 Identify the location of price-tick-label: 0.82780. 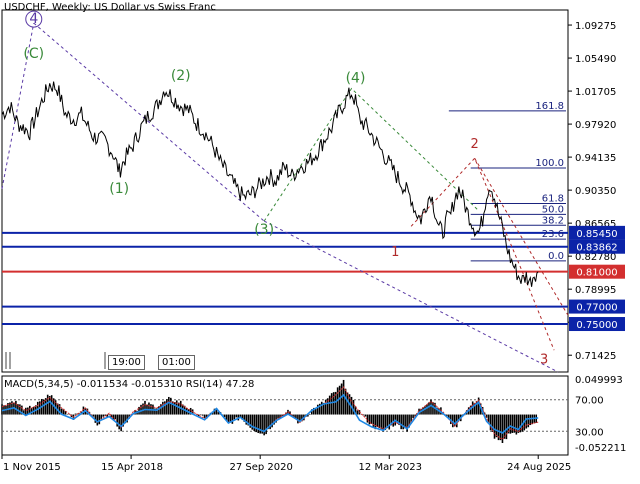
(595, 257).